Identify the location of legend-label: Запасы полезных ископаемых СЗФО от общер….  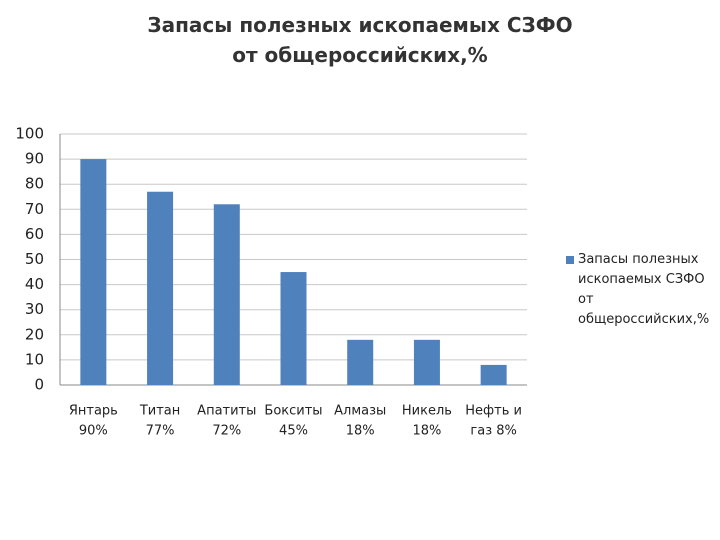
(644, 289).